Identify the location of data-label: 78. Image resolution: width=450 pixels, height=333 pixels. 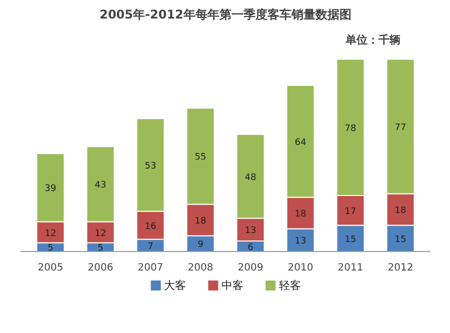
(350, 129).